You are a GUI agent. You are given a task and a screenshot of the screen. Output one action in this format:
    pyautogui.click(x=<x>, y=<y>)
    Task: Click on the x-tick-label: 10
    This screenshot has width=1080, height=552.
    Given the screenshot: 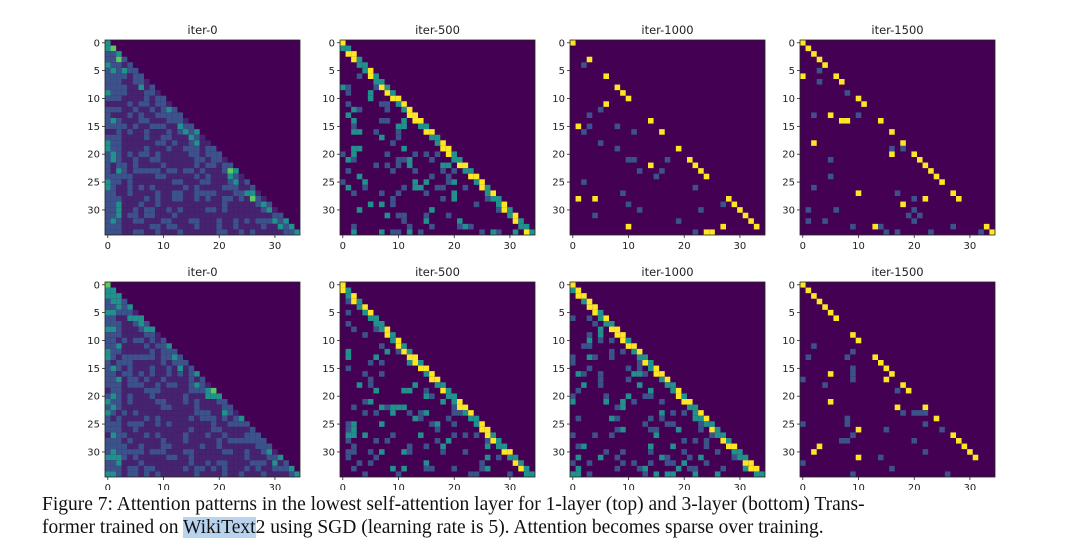 What is the action you would take?
    pyautogui.click(x=858, y=486)
    